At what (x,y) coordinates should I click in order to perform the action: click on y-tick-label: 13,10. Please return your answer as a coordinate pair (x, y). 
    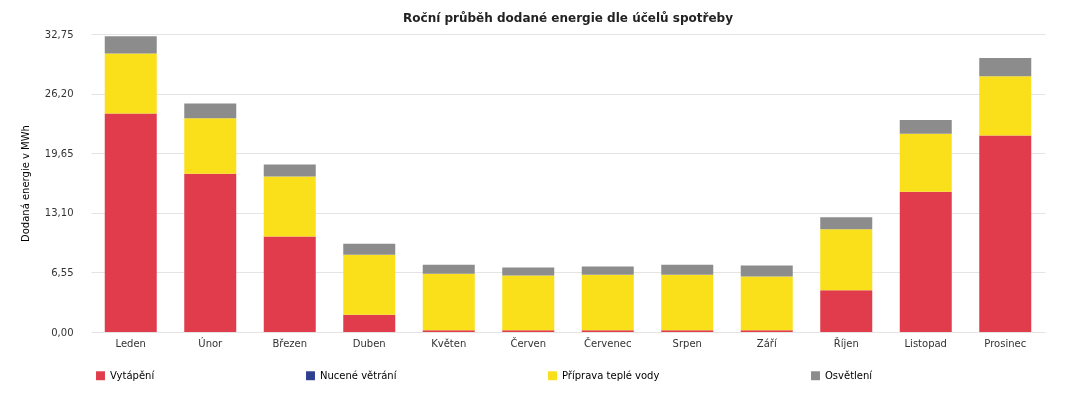
    Looking at the image, I should click on (59, 213).